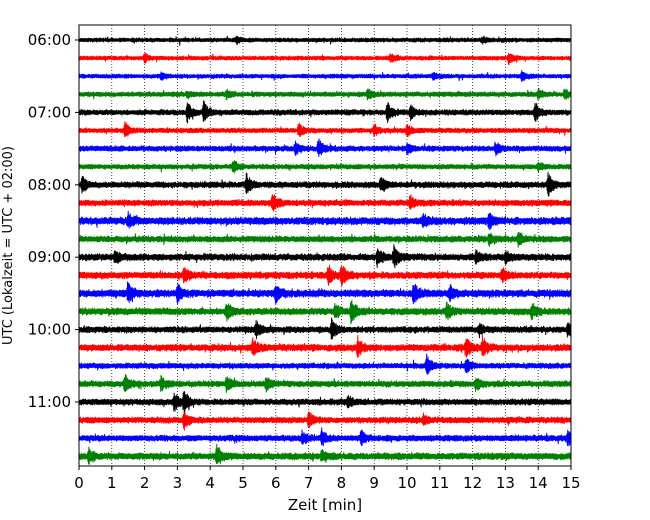 This screenshot has height=520, width=650. I want to click on x-axis-label: Zeit [min], so click(325, 505).